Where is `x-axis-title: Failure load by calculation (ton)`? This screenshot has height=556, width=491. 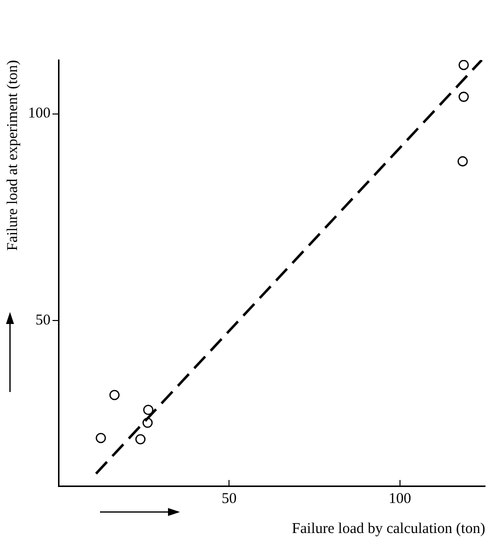 x-axis-title: Failure load by calculation (ton) is located at coordinates (389, 528).